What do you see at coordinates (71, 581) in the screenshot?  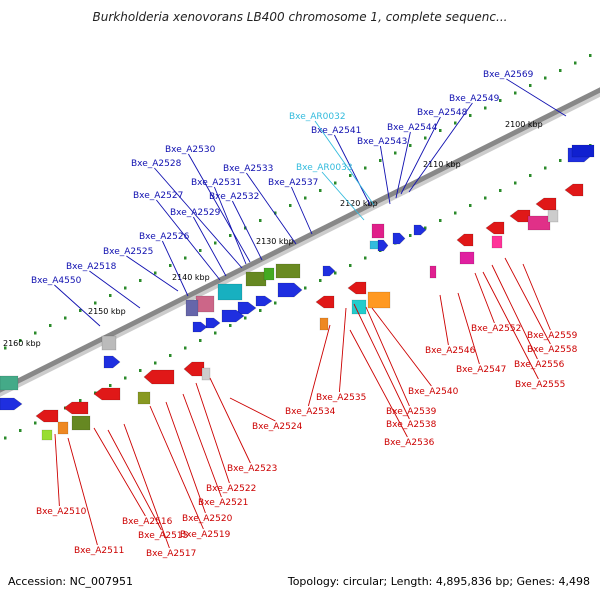 I see `accession-label: Accession: NC_007951` at bounding box center [71, 581].